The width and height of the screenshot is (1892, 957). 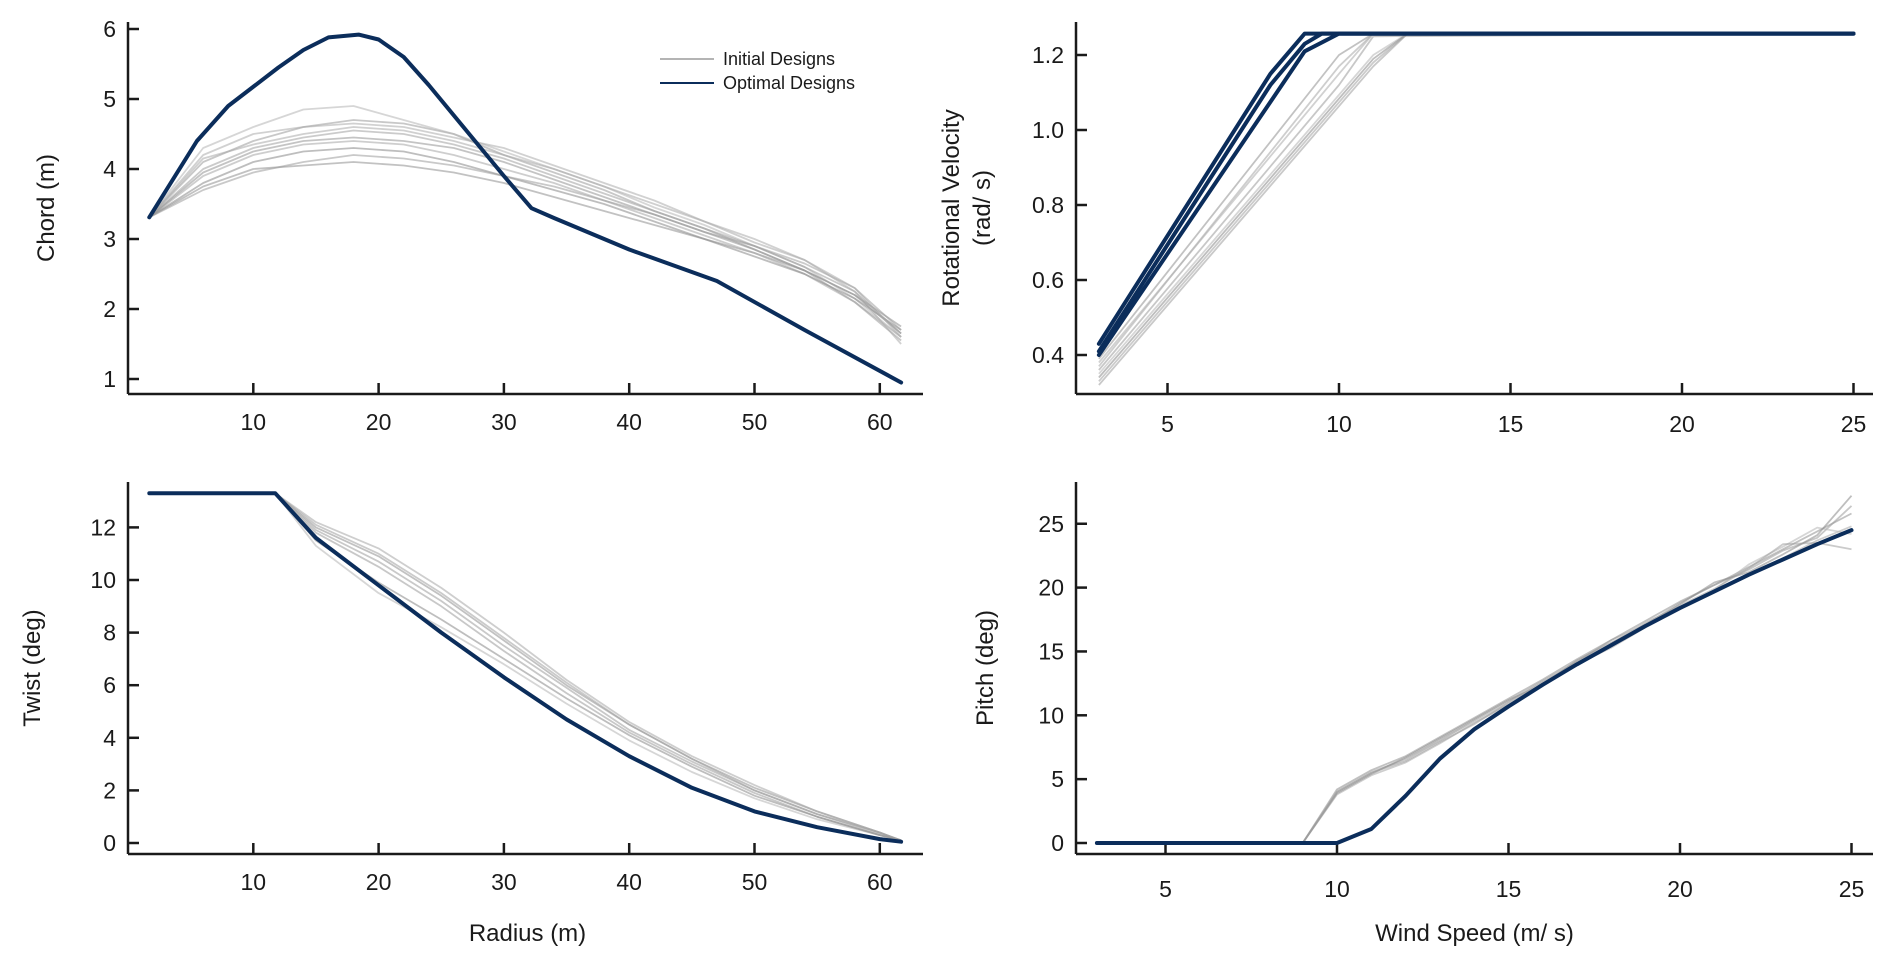 I want to click on y-tick-label: 25, so click(x=1051, y=524).